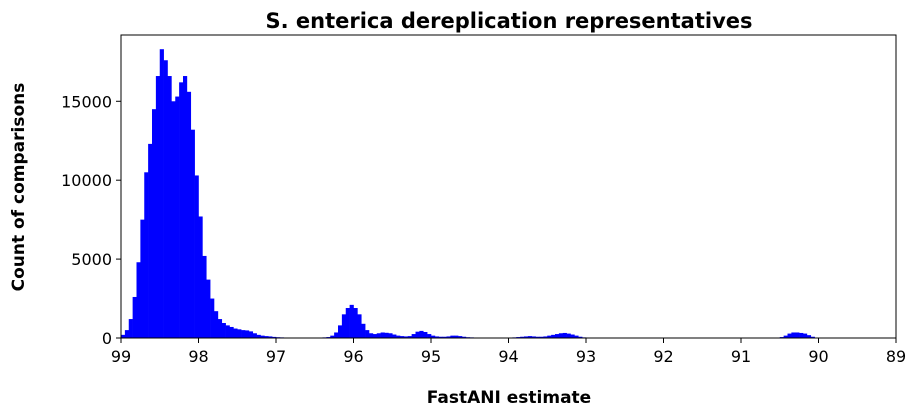 Image resolution: width=918 pixels, height=416 pixels. What do you see at coordinates (19, 187) in the screenshot?
I see `y-axis-label: Count of comparisons` at bounding box center [19, 187].